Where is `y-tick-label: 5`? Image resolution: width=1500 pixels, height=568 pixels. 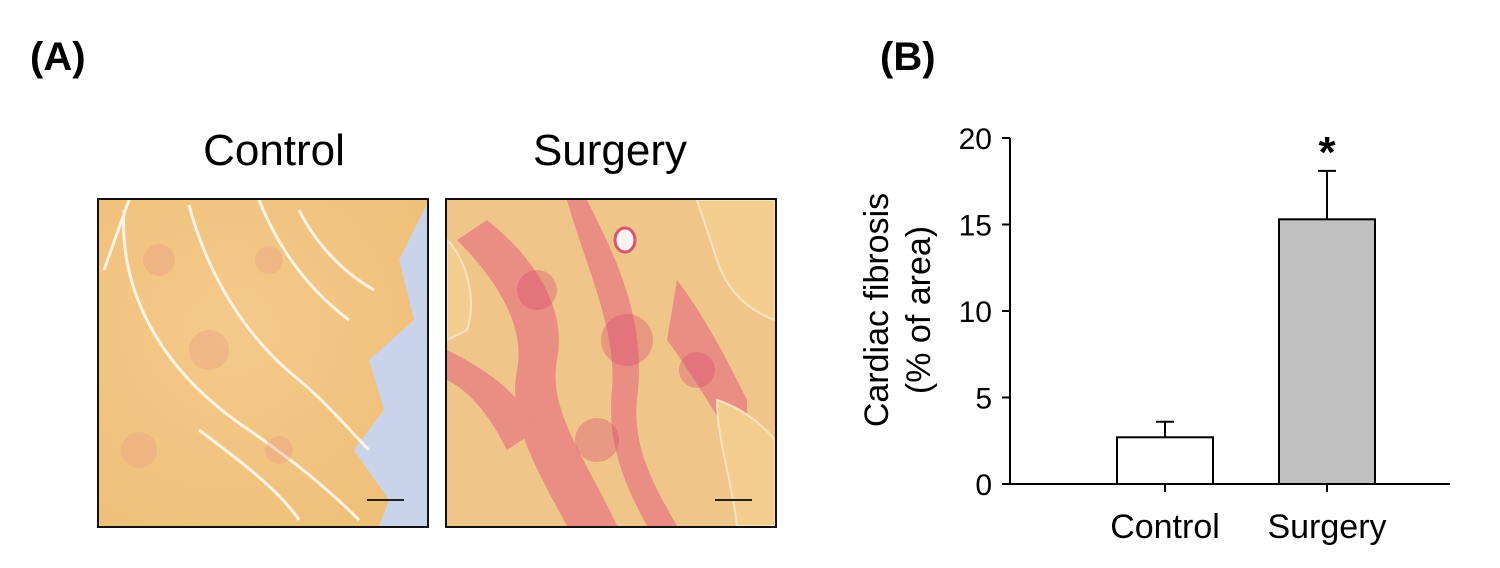 y-tick-label: 5 is located at coordinates (983, 399).